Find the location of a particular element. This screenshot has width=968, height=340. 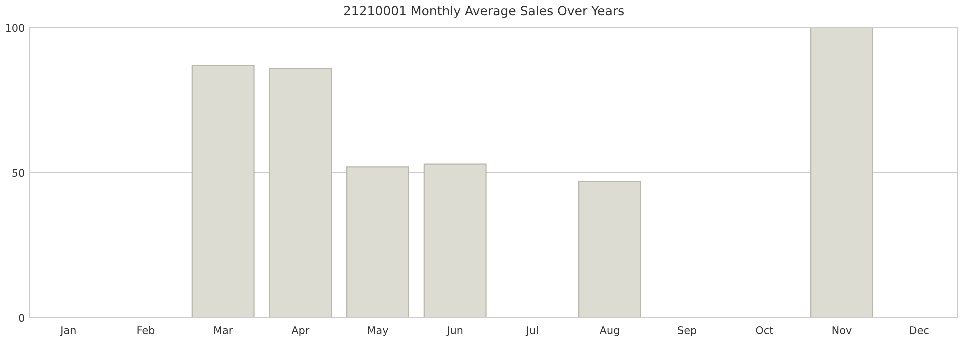

x-tick-label: Oct is located at coordinates (765, 330).